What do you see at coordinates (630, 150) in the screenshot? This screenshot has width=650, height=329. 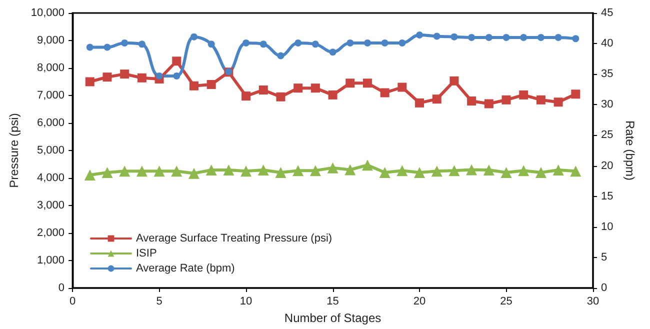 I see `y2-axis-title: Rate (bpm)` at bounding box center [630, 150].